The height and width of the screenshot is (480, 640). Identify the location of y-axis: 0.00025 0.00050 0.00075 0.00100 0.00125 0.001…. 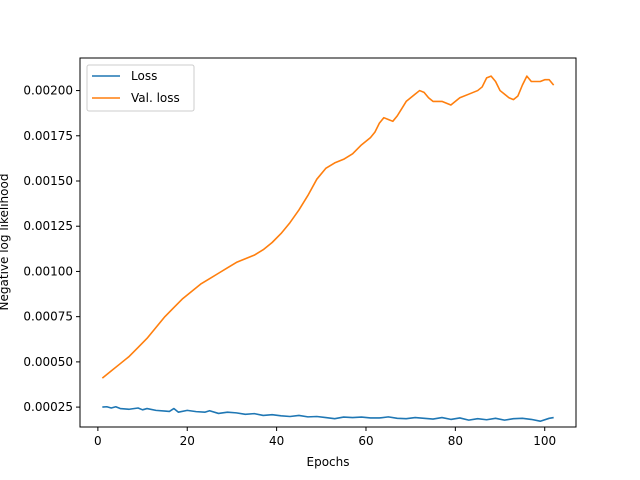
(51, 249).